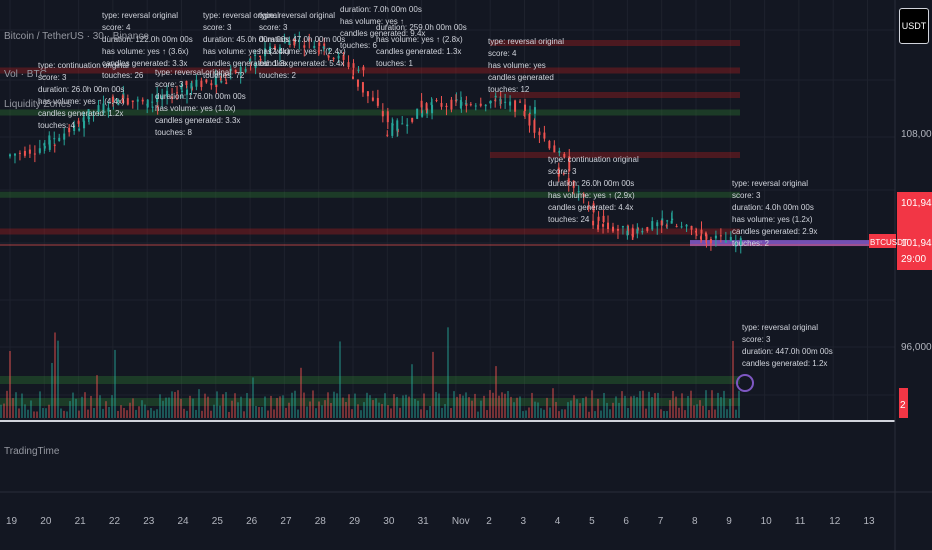 The image size is (932, 550). Describe the element at coordinates (38, 104) in the screenshot. I see `liquidity-indicator-title: Liquidity Zones` at that location.